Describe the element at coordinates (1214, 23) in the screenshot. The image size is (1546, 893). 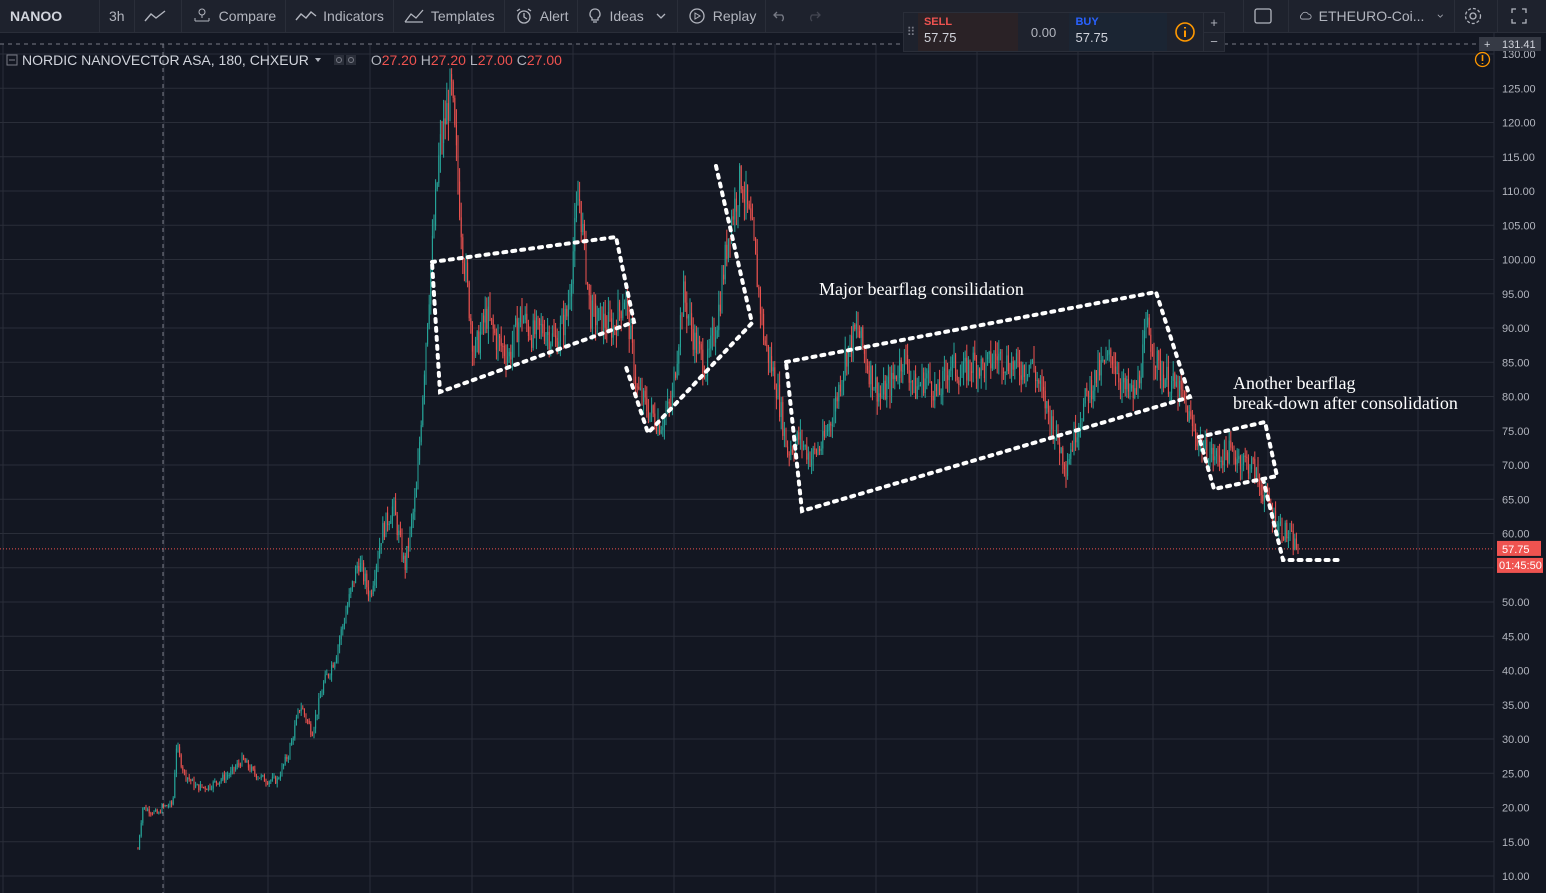
I see `plus-button: +` at that location.